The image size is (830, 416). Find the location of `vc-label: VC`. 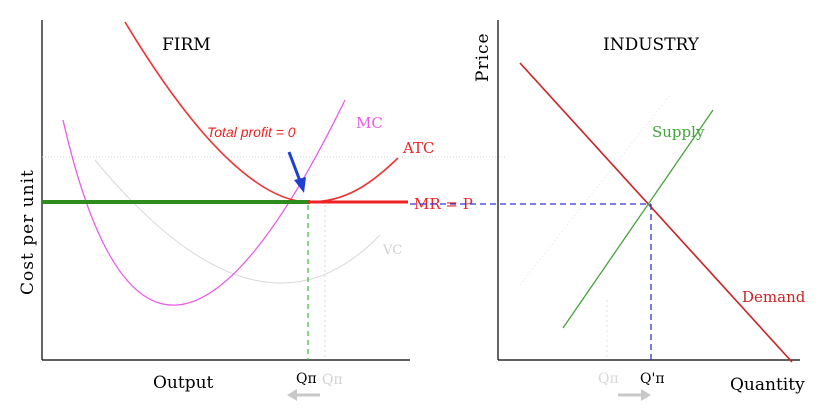

vc-label: VC is located at coordinates (392, 250).